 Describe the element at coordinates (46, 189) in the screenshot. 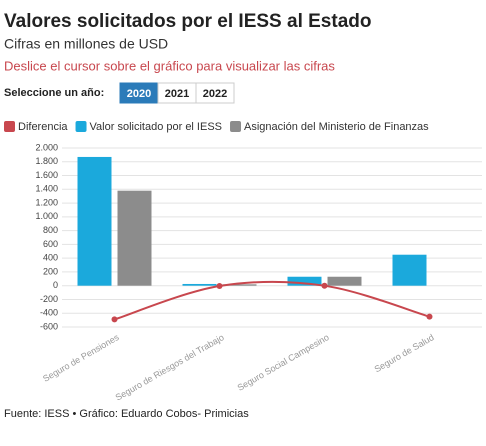

I see `y-tick-label: 1.400` at that location.